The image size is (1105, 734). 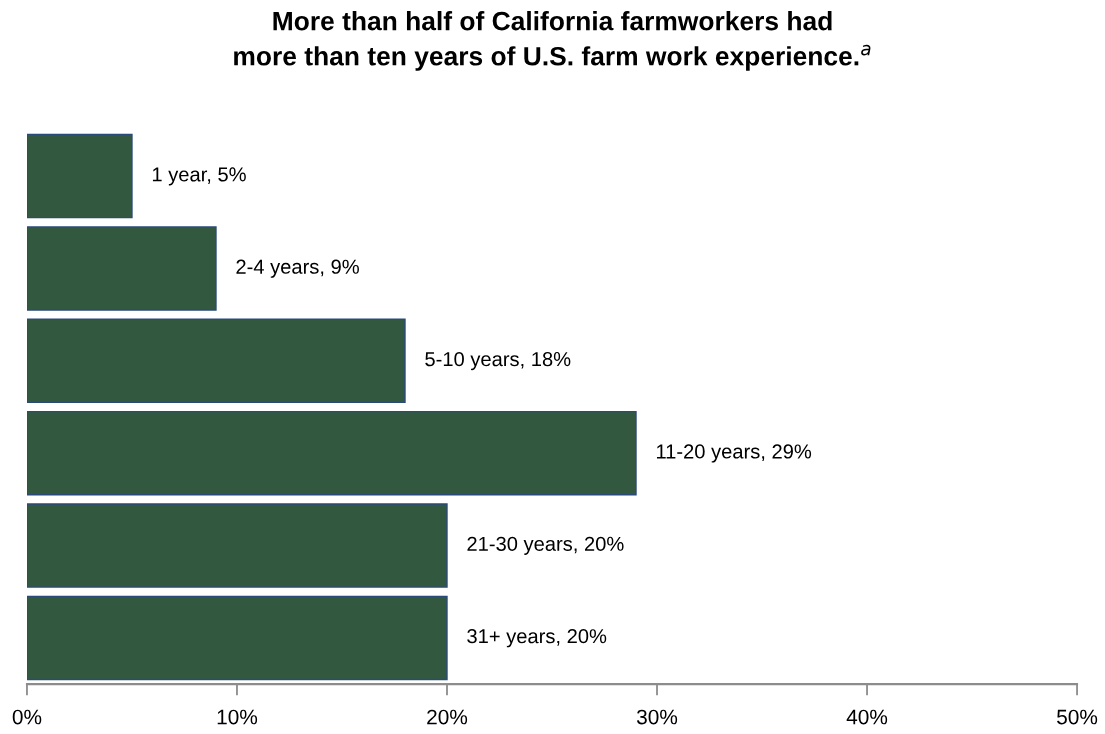 I want to click on data-label: 1 year, 5%, so click(x=199, y=176).